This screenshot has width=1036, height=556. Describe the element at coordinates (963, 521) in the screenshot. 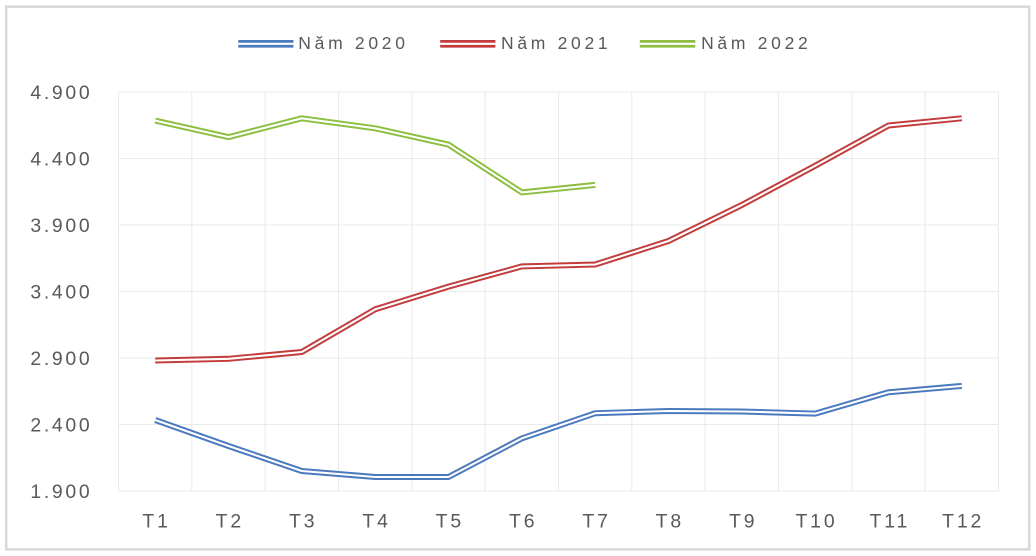

I see `svg-text: T12` at that location.